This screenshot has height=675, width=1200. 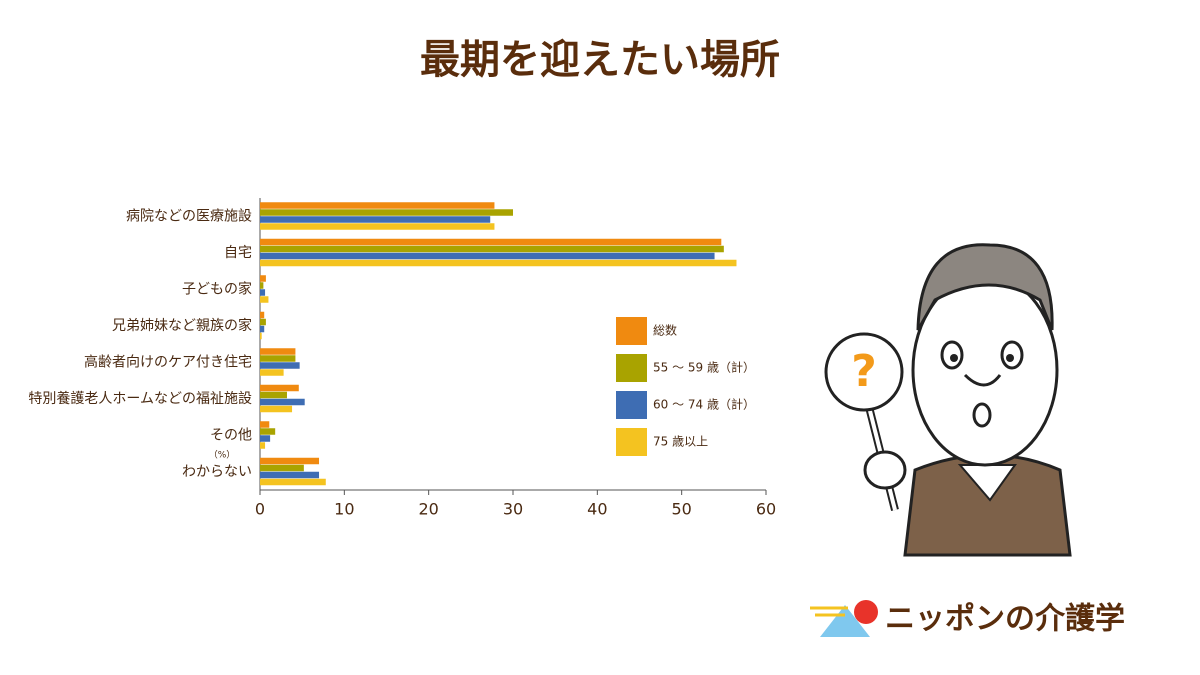 What do you see at coordinates (600, 60) in the screenshot?
I see `chart-title: 最期を迎えたい場所` at bounding box center [600, 60].